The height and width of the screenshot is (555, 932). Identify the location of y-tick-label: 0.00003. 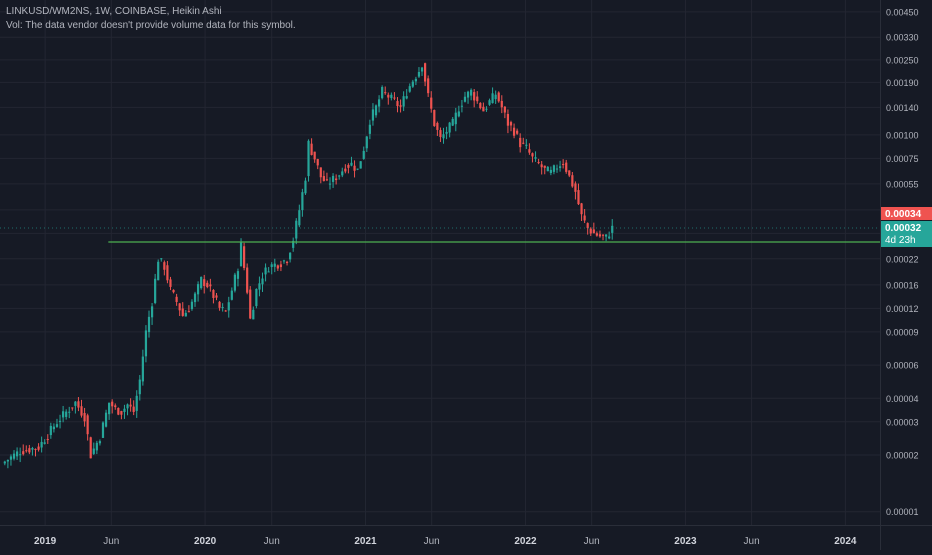
(902, 422).